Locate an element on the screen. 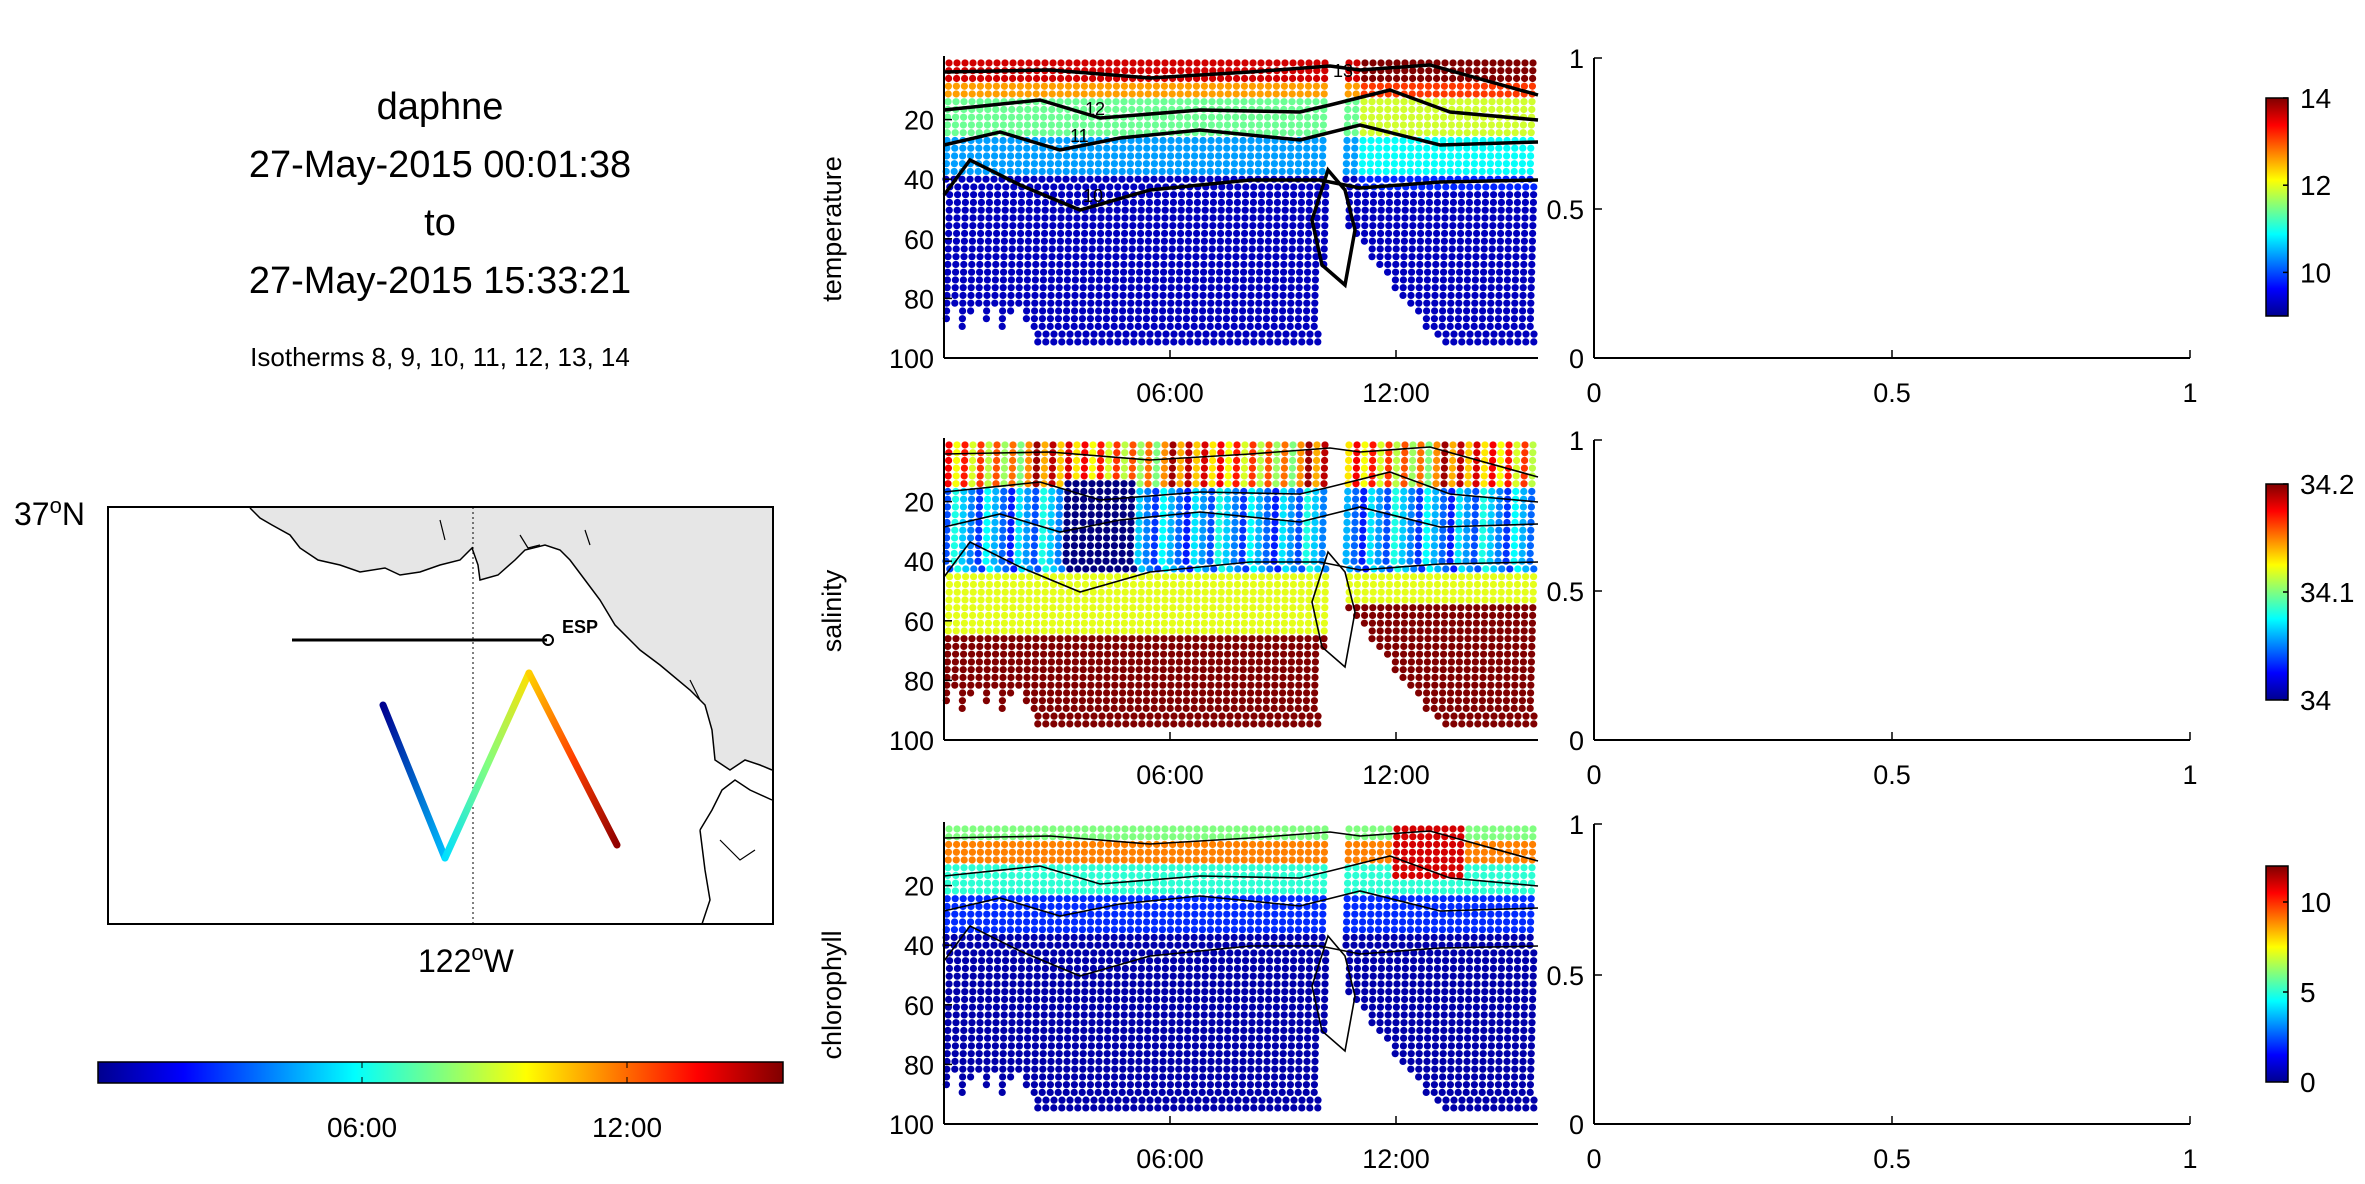  start-time: 27-May-2015 00:01:38 is located at coordinates (440, 165).